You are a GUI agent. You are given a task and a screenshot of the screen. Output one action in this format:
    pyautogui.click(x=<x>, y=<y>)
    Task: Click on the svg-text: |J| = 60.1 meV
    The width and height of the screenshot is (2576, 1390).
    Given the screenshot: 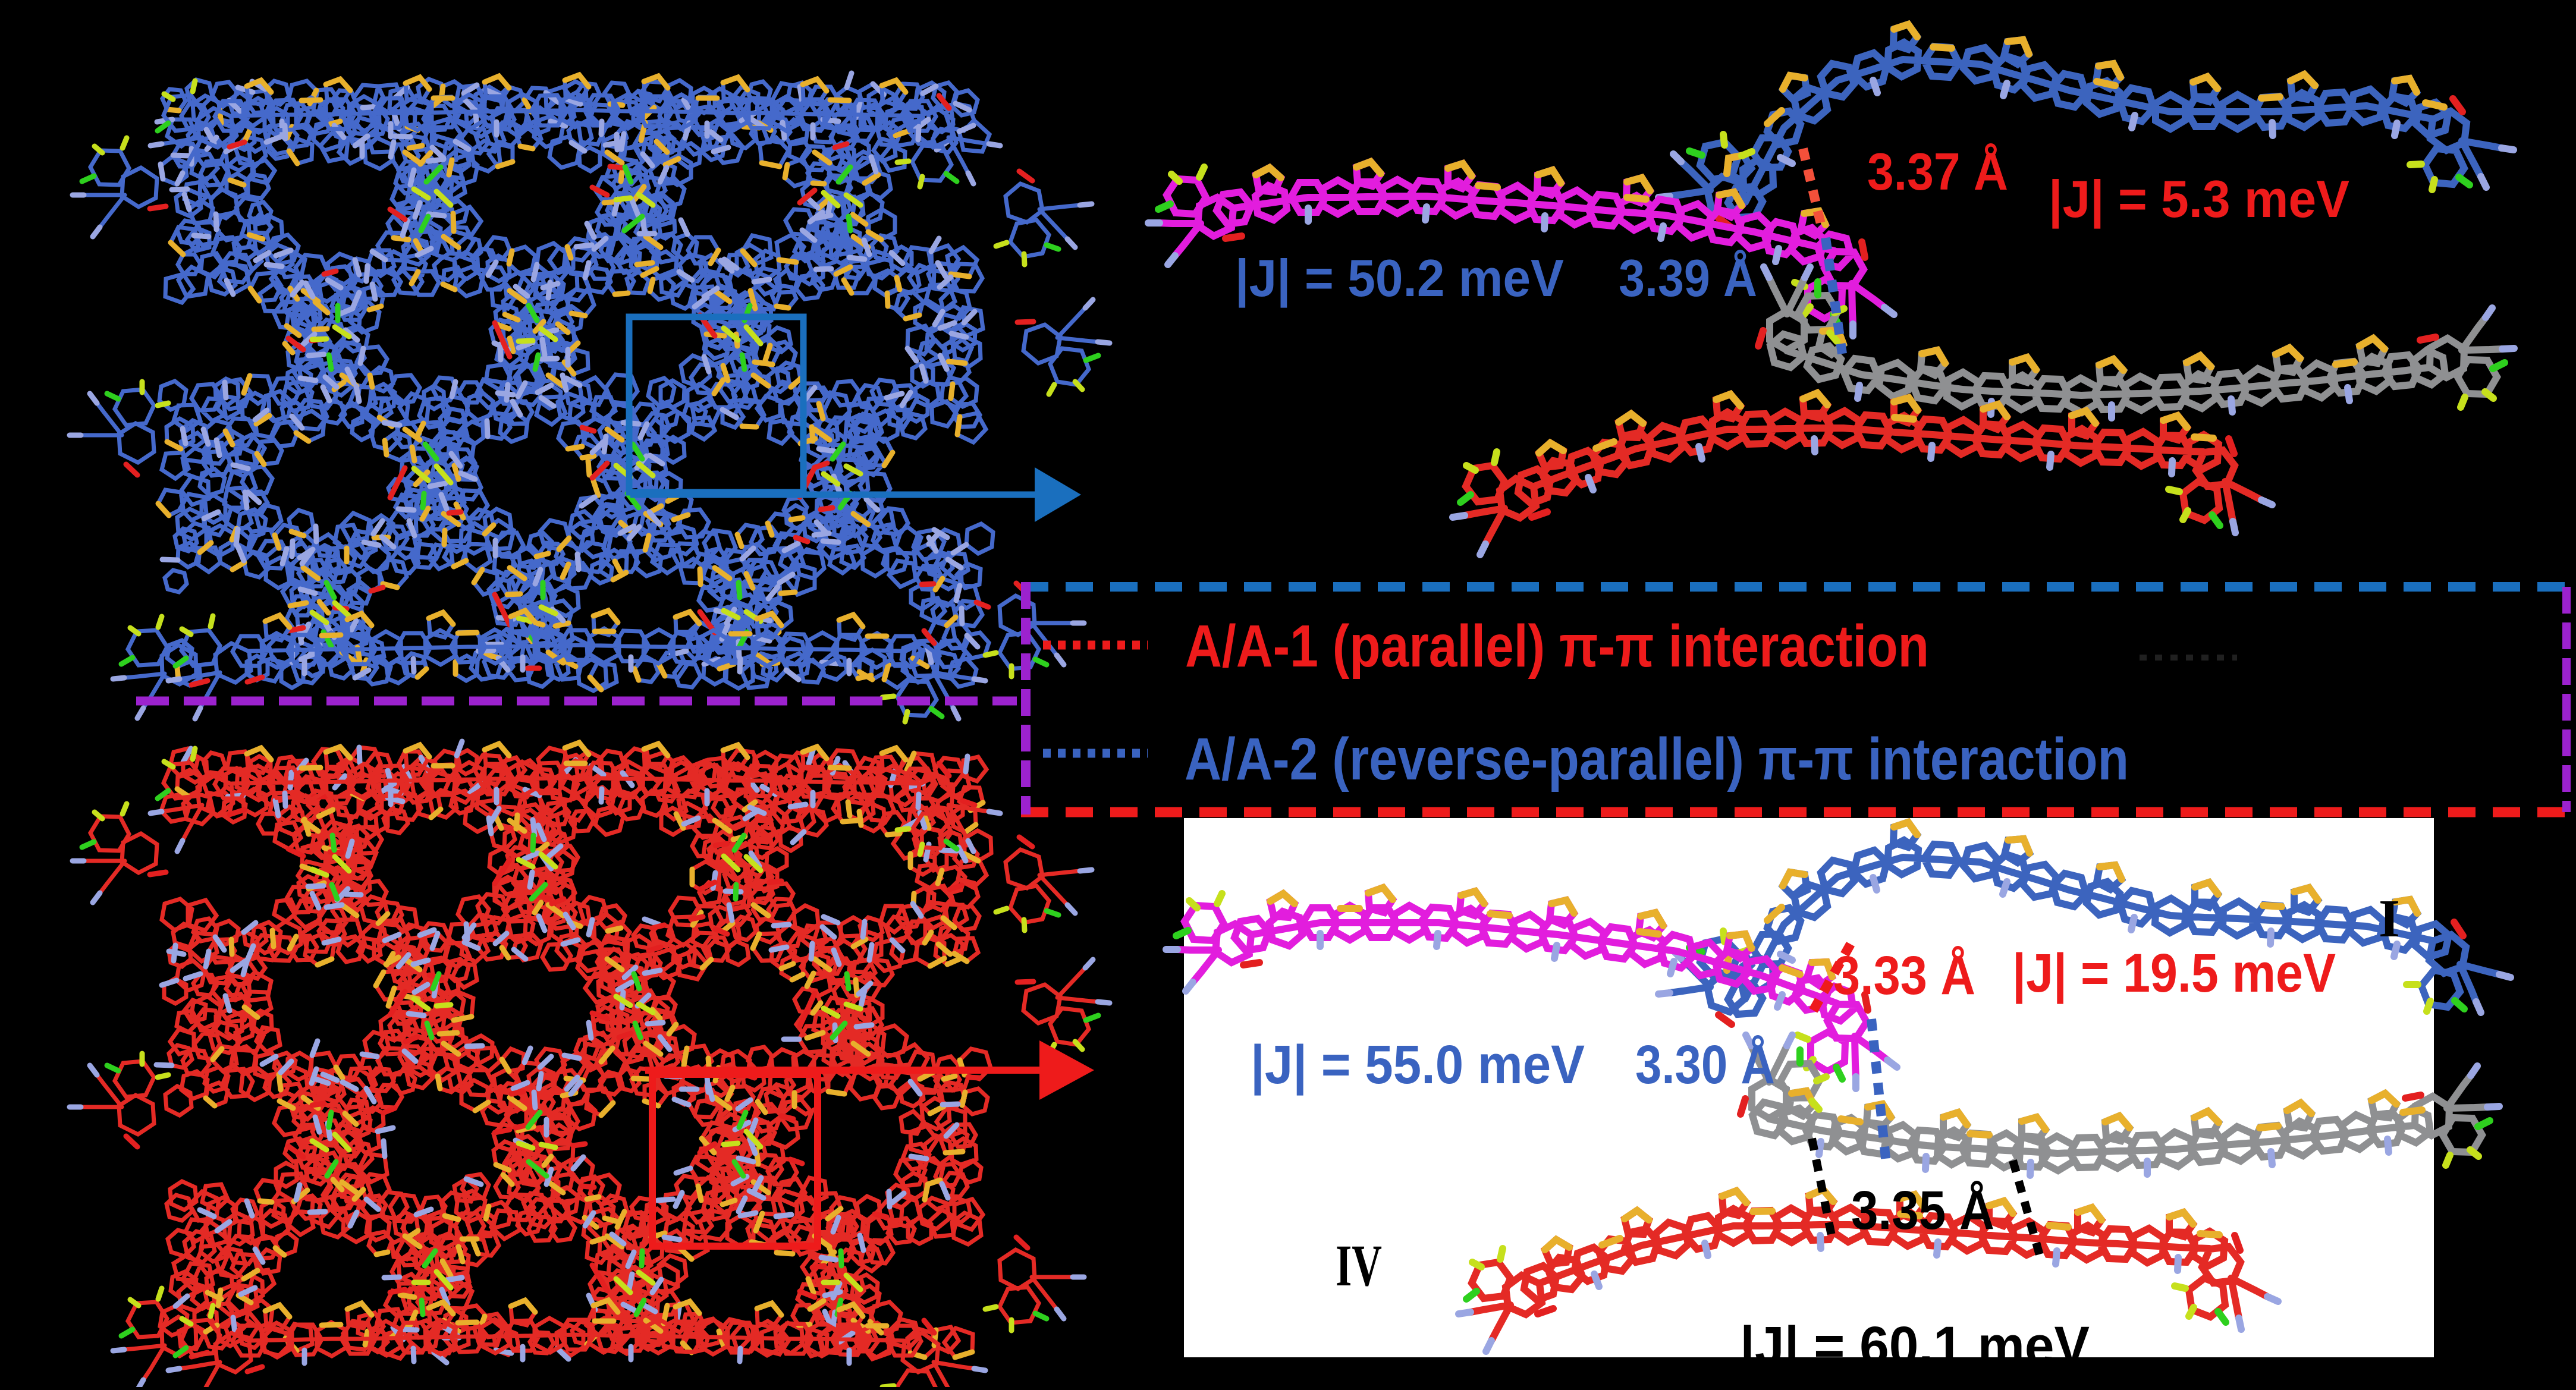 What is the action you would take?
    pyautogui.click(x=1915, y=1346)
    